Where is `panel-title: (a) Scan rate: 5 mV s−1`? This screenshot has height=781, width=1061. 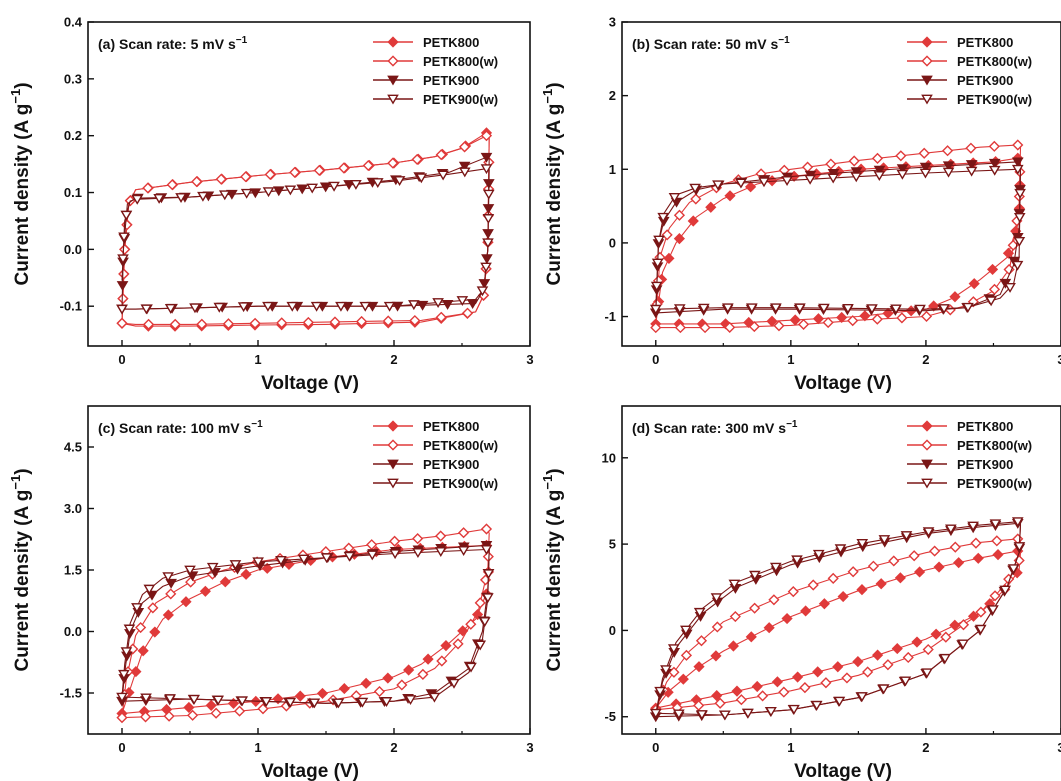
panel-title: (a) Scan rate: 5 mV s−1 is located at coordinates (173, 43).